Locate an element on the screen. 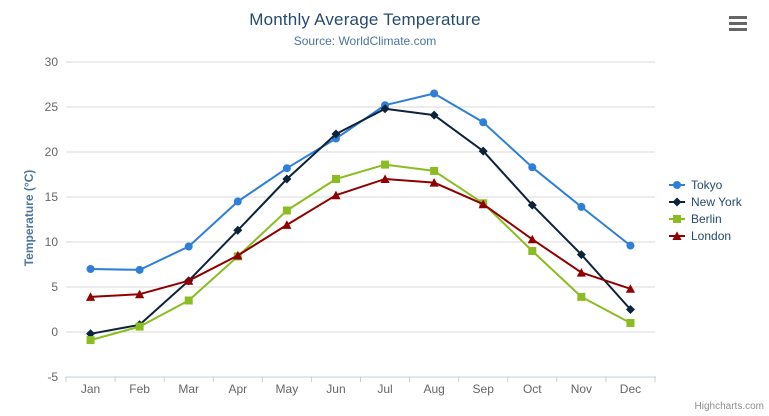 This screenshot has width=769, height=416. x-axis-label: Aug is located at coordinates (433, 389).